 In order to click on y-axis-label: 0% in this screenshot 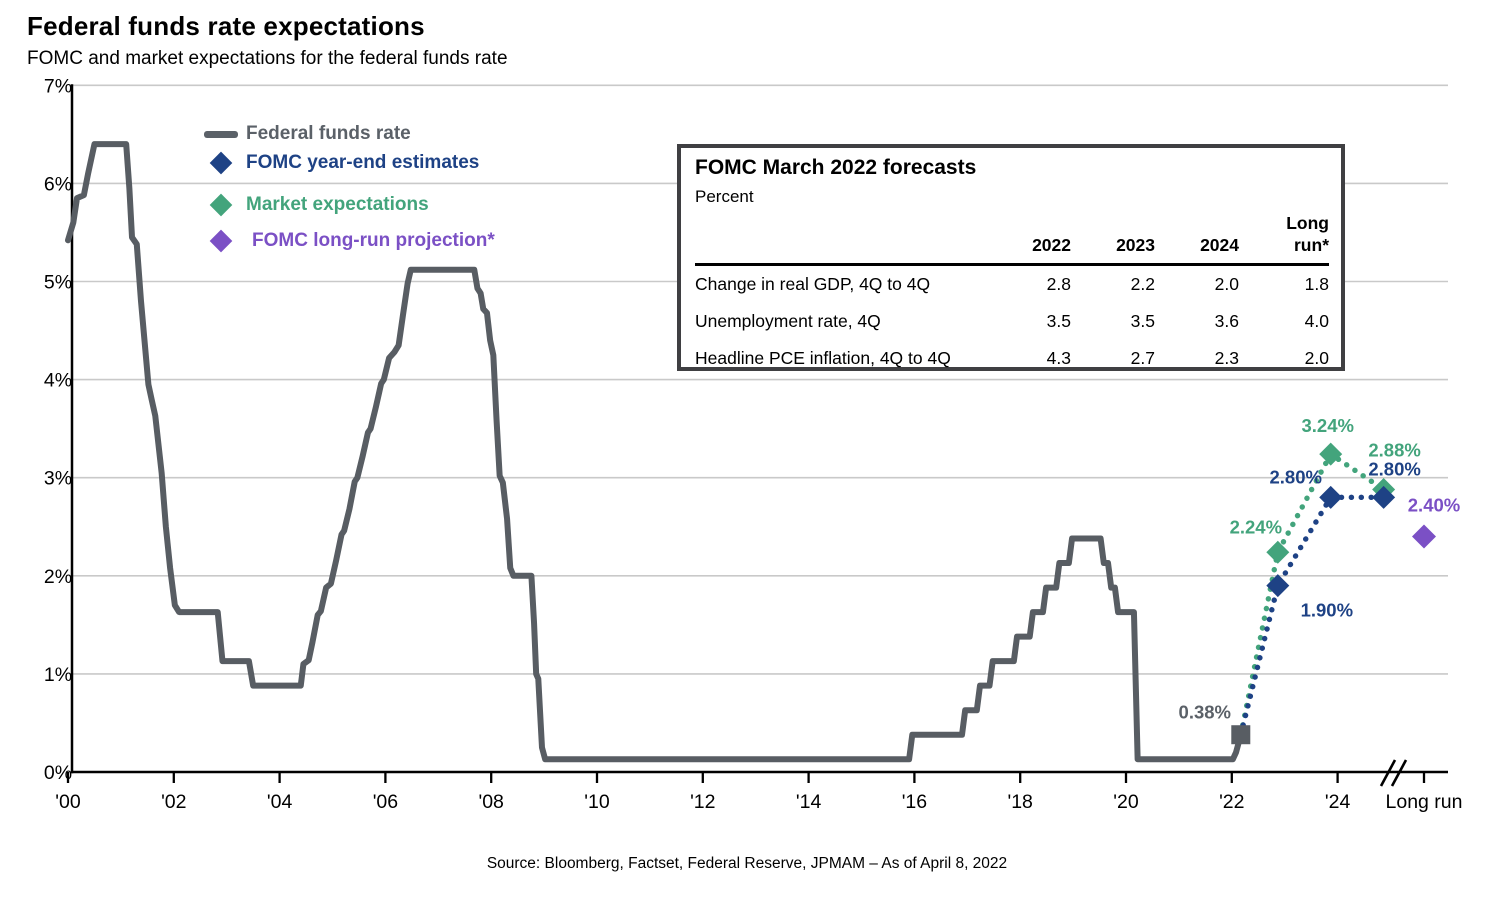, I will do `click(58, 773)`.